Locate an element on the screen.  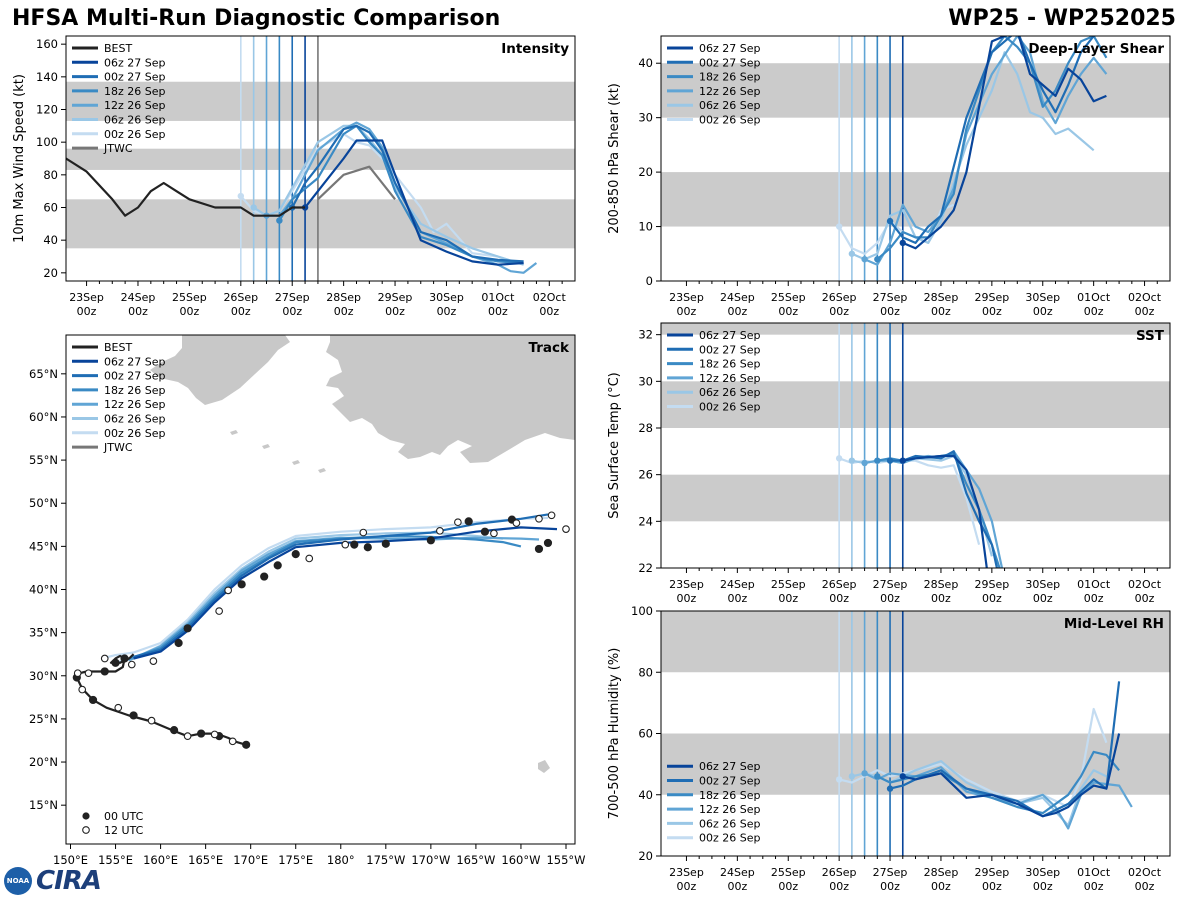
intensity-xtick-label-date: 28Sep is located at coordinates (343, 297).